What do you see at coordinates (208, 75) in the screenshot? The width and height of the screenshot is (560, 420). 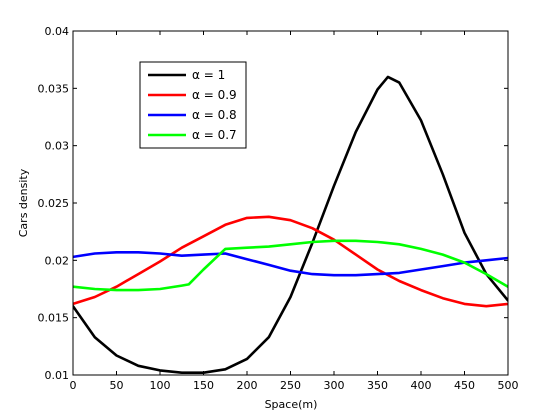 I see `legend-label: α = 1` at bounding box center [208, 75].